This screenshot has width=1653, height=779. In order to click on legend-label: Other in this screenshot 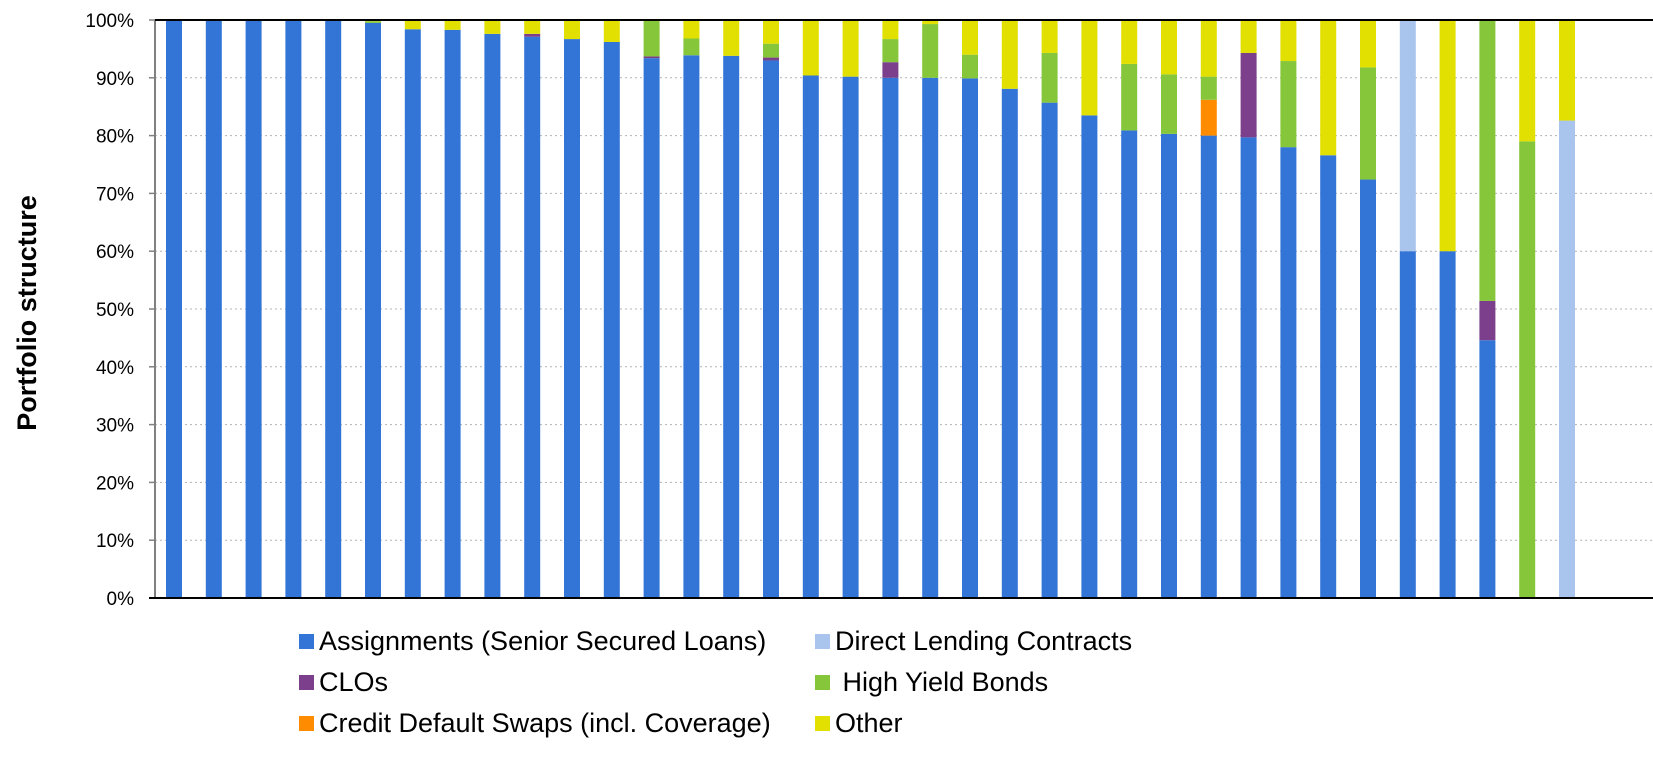, I will do `click(869, 723)`.